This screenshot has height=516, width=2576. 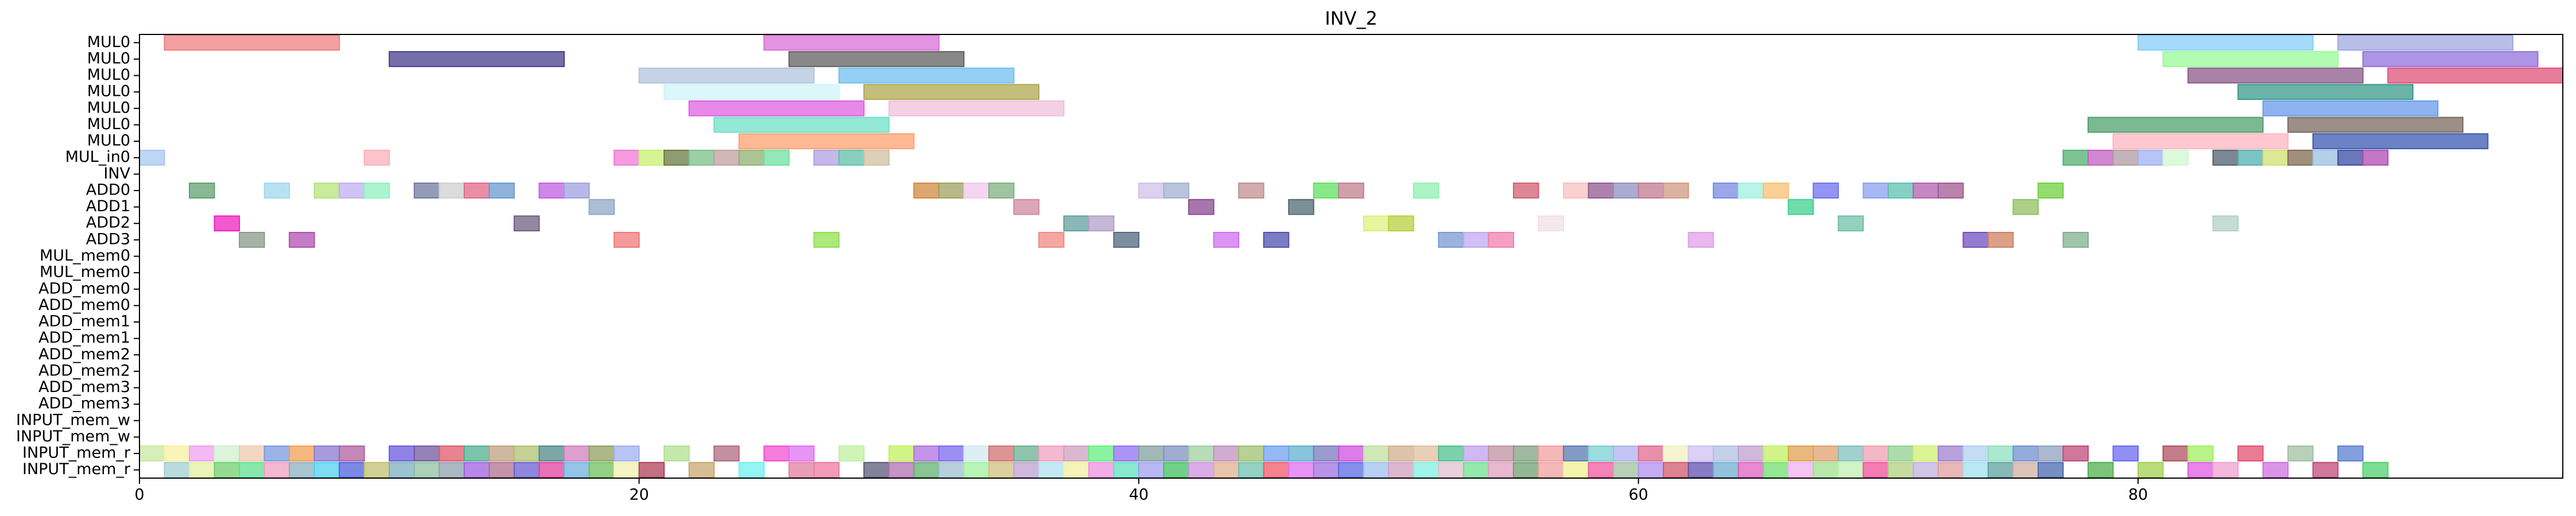 I want to click on y-tick-label: MUL_in0, so click(x=97, y=157).